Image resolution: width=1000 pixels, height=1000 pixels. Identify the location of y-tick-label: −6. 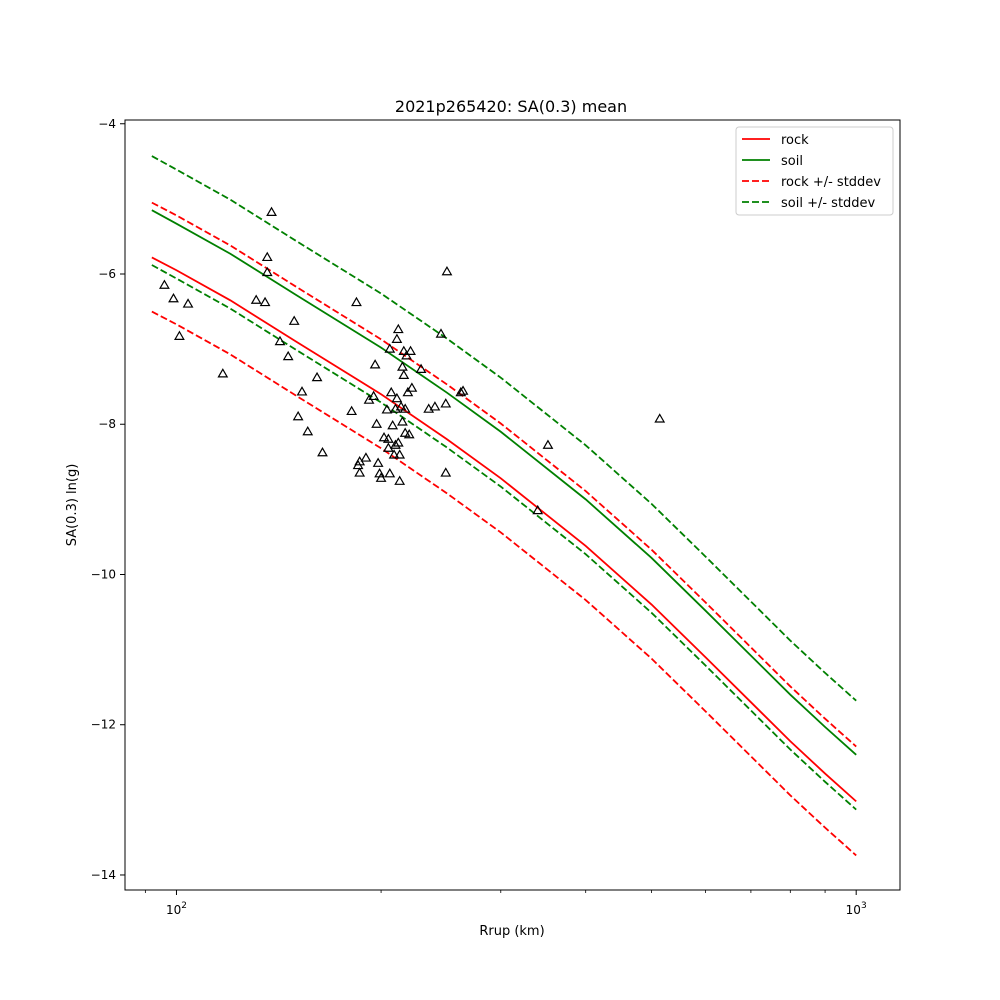
(107, 274).